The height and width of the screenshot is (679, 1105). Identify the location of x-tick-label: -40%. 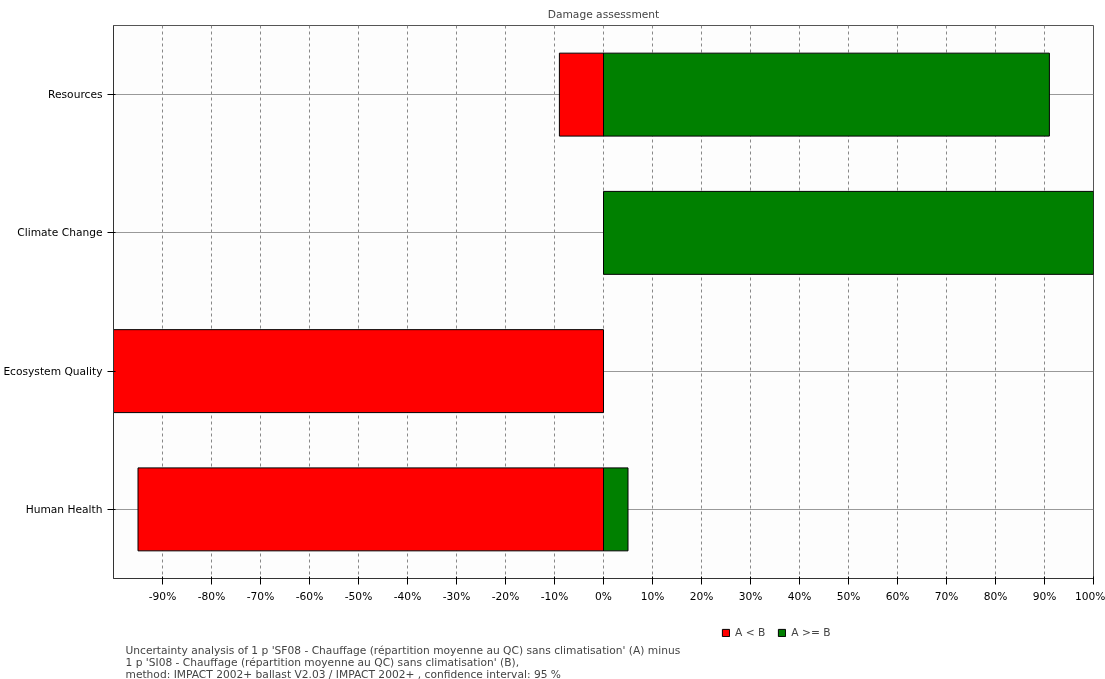
(407, 596).